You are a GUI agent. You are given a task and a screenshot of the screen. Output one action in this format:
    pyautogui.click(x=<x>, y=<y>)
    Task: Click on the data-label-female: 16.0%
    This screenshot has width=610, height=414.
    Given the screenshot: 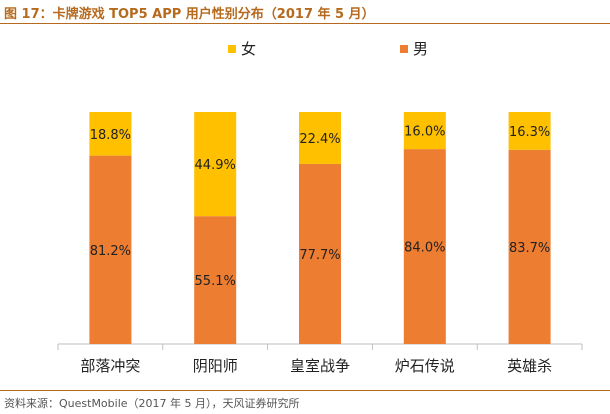 What is the action you would take?
    pyautogui.click(x=424, y=132)
    